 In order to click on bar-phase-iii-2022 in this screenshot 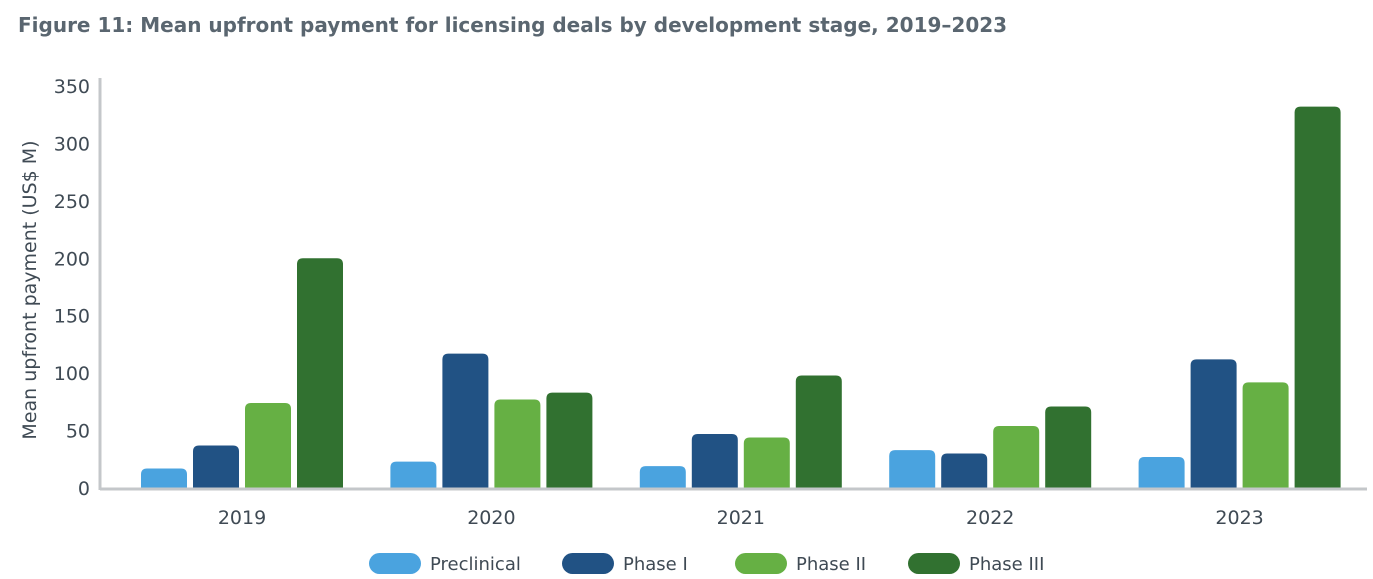, I will do `click(1068, 447)`.